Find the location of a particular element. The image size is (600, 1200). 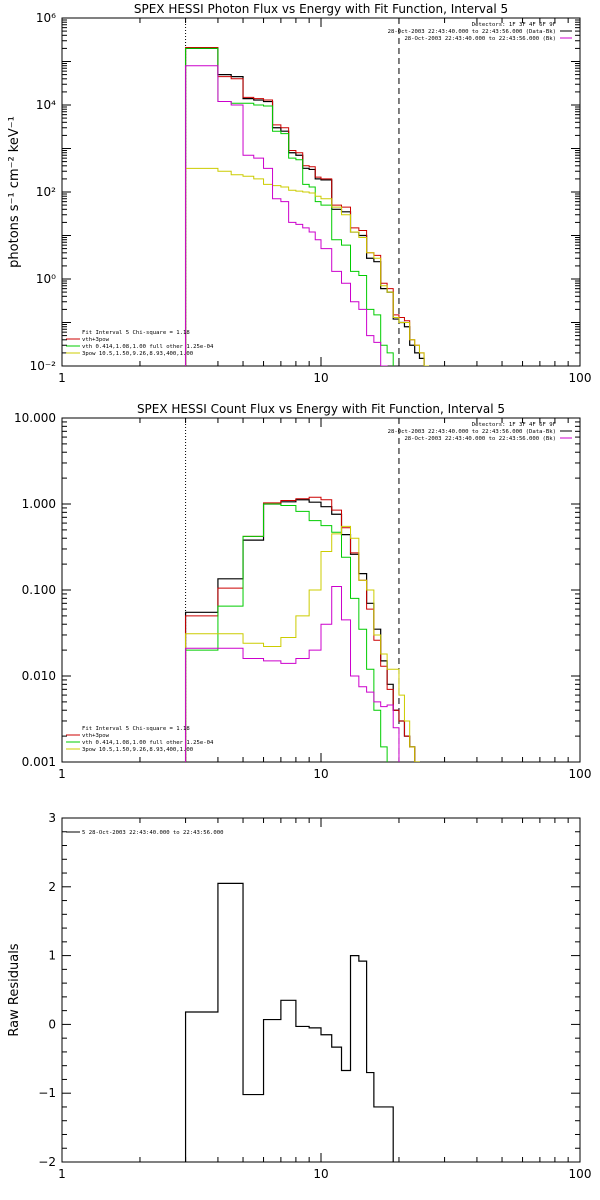

y-tick-label: 10.000 is located at coordinates (35, 418).